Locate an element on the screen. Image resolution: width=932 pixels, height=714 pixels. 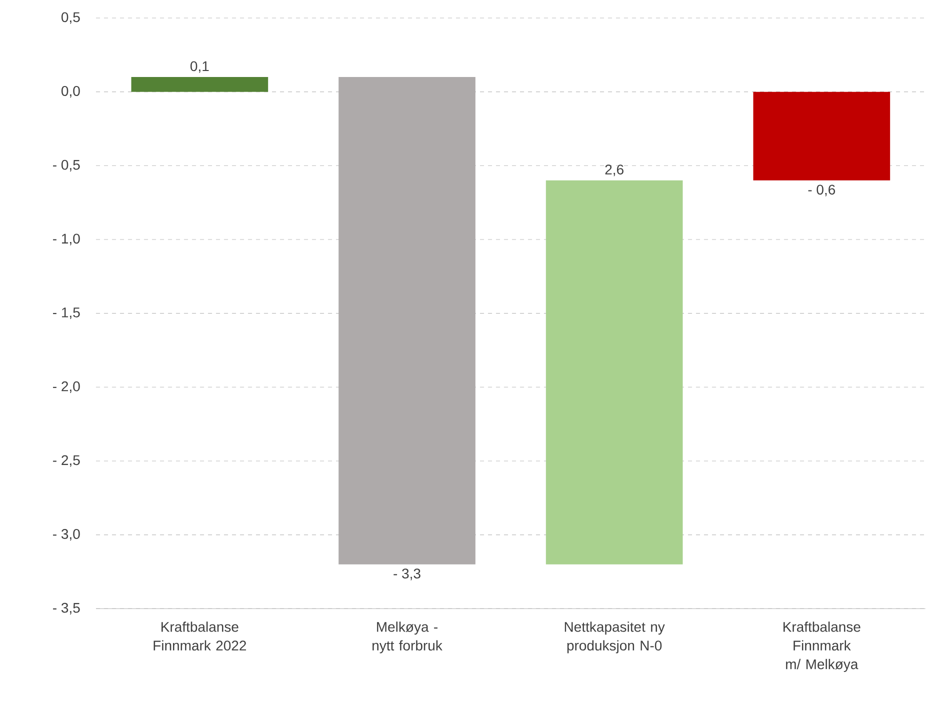
data-label: 2,6 is located at coordinates (614, 170).